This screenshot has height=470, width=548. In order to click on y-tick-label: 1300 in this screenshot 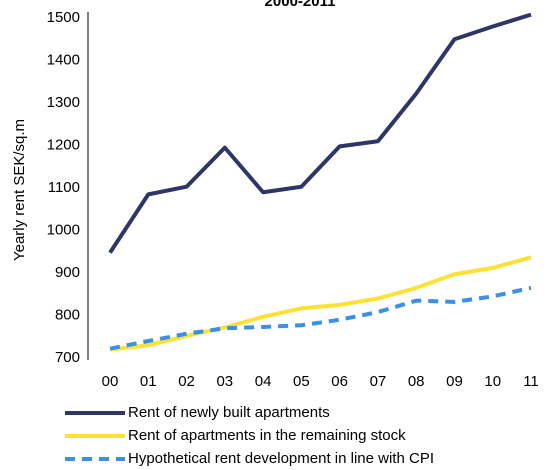, I will do `click(63, 102)`.